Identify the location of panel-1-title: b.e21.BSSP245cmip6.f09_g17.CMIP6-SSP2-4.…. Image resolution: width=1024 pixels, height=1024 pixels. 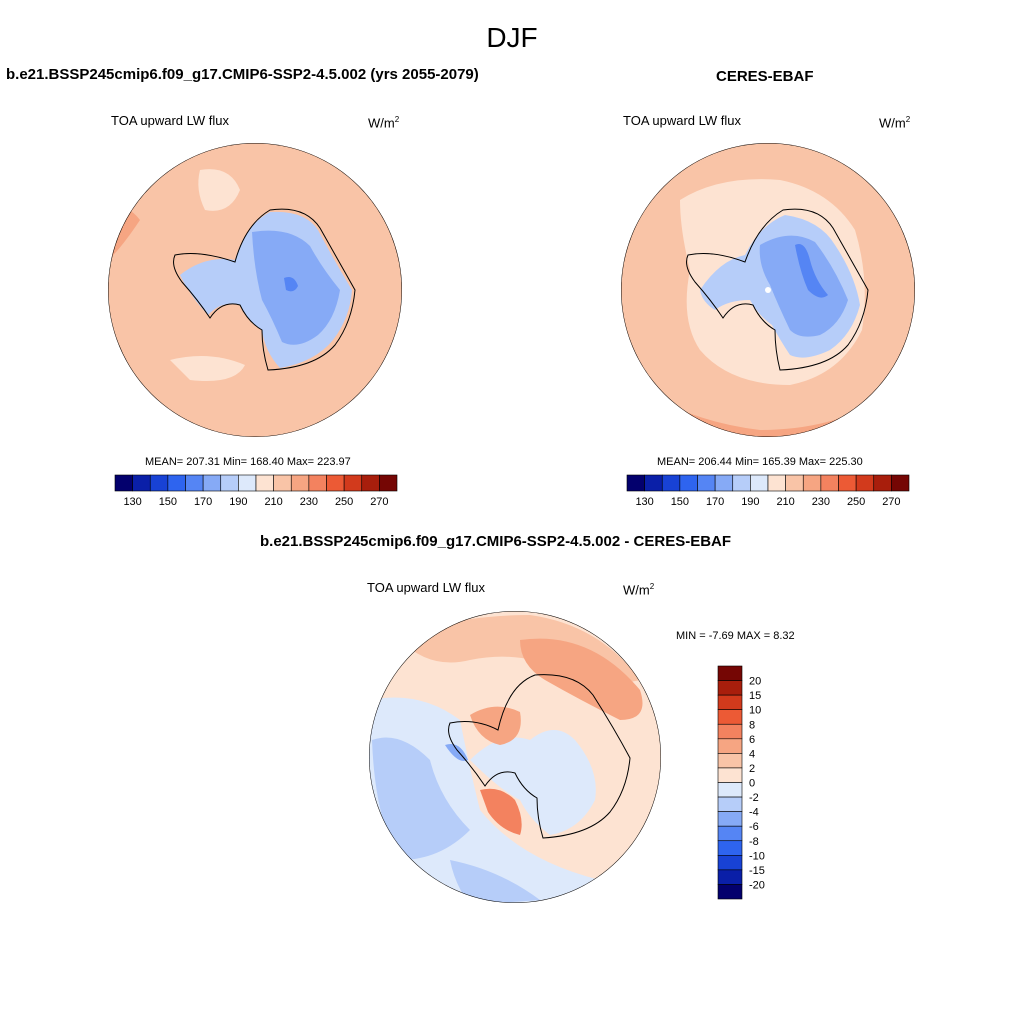
(242, 74).